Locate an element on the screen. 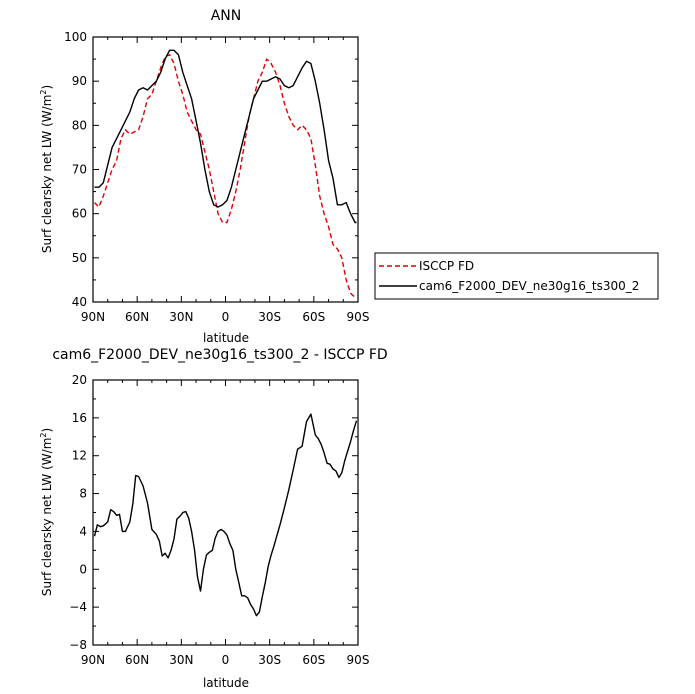 The image size is (695, 694). bottom-plot-frame is located at coordinates (225, 512).